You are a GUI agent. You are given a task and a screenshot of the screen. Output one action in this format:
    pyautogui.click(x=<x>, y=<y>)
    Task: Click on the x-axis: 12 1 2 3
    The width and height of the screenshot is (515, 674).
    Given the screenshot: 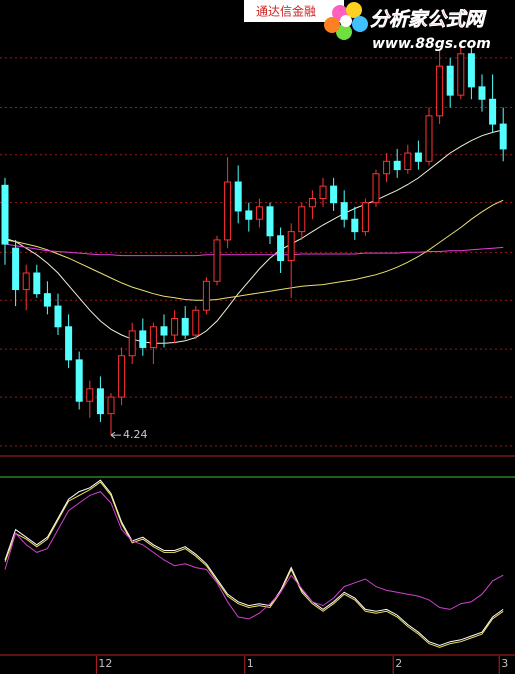 What is the action you would take?
    pyautogui.click(x=301, y=665)
    